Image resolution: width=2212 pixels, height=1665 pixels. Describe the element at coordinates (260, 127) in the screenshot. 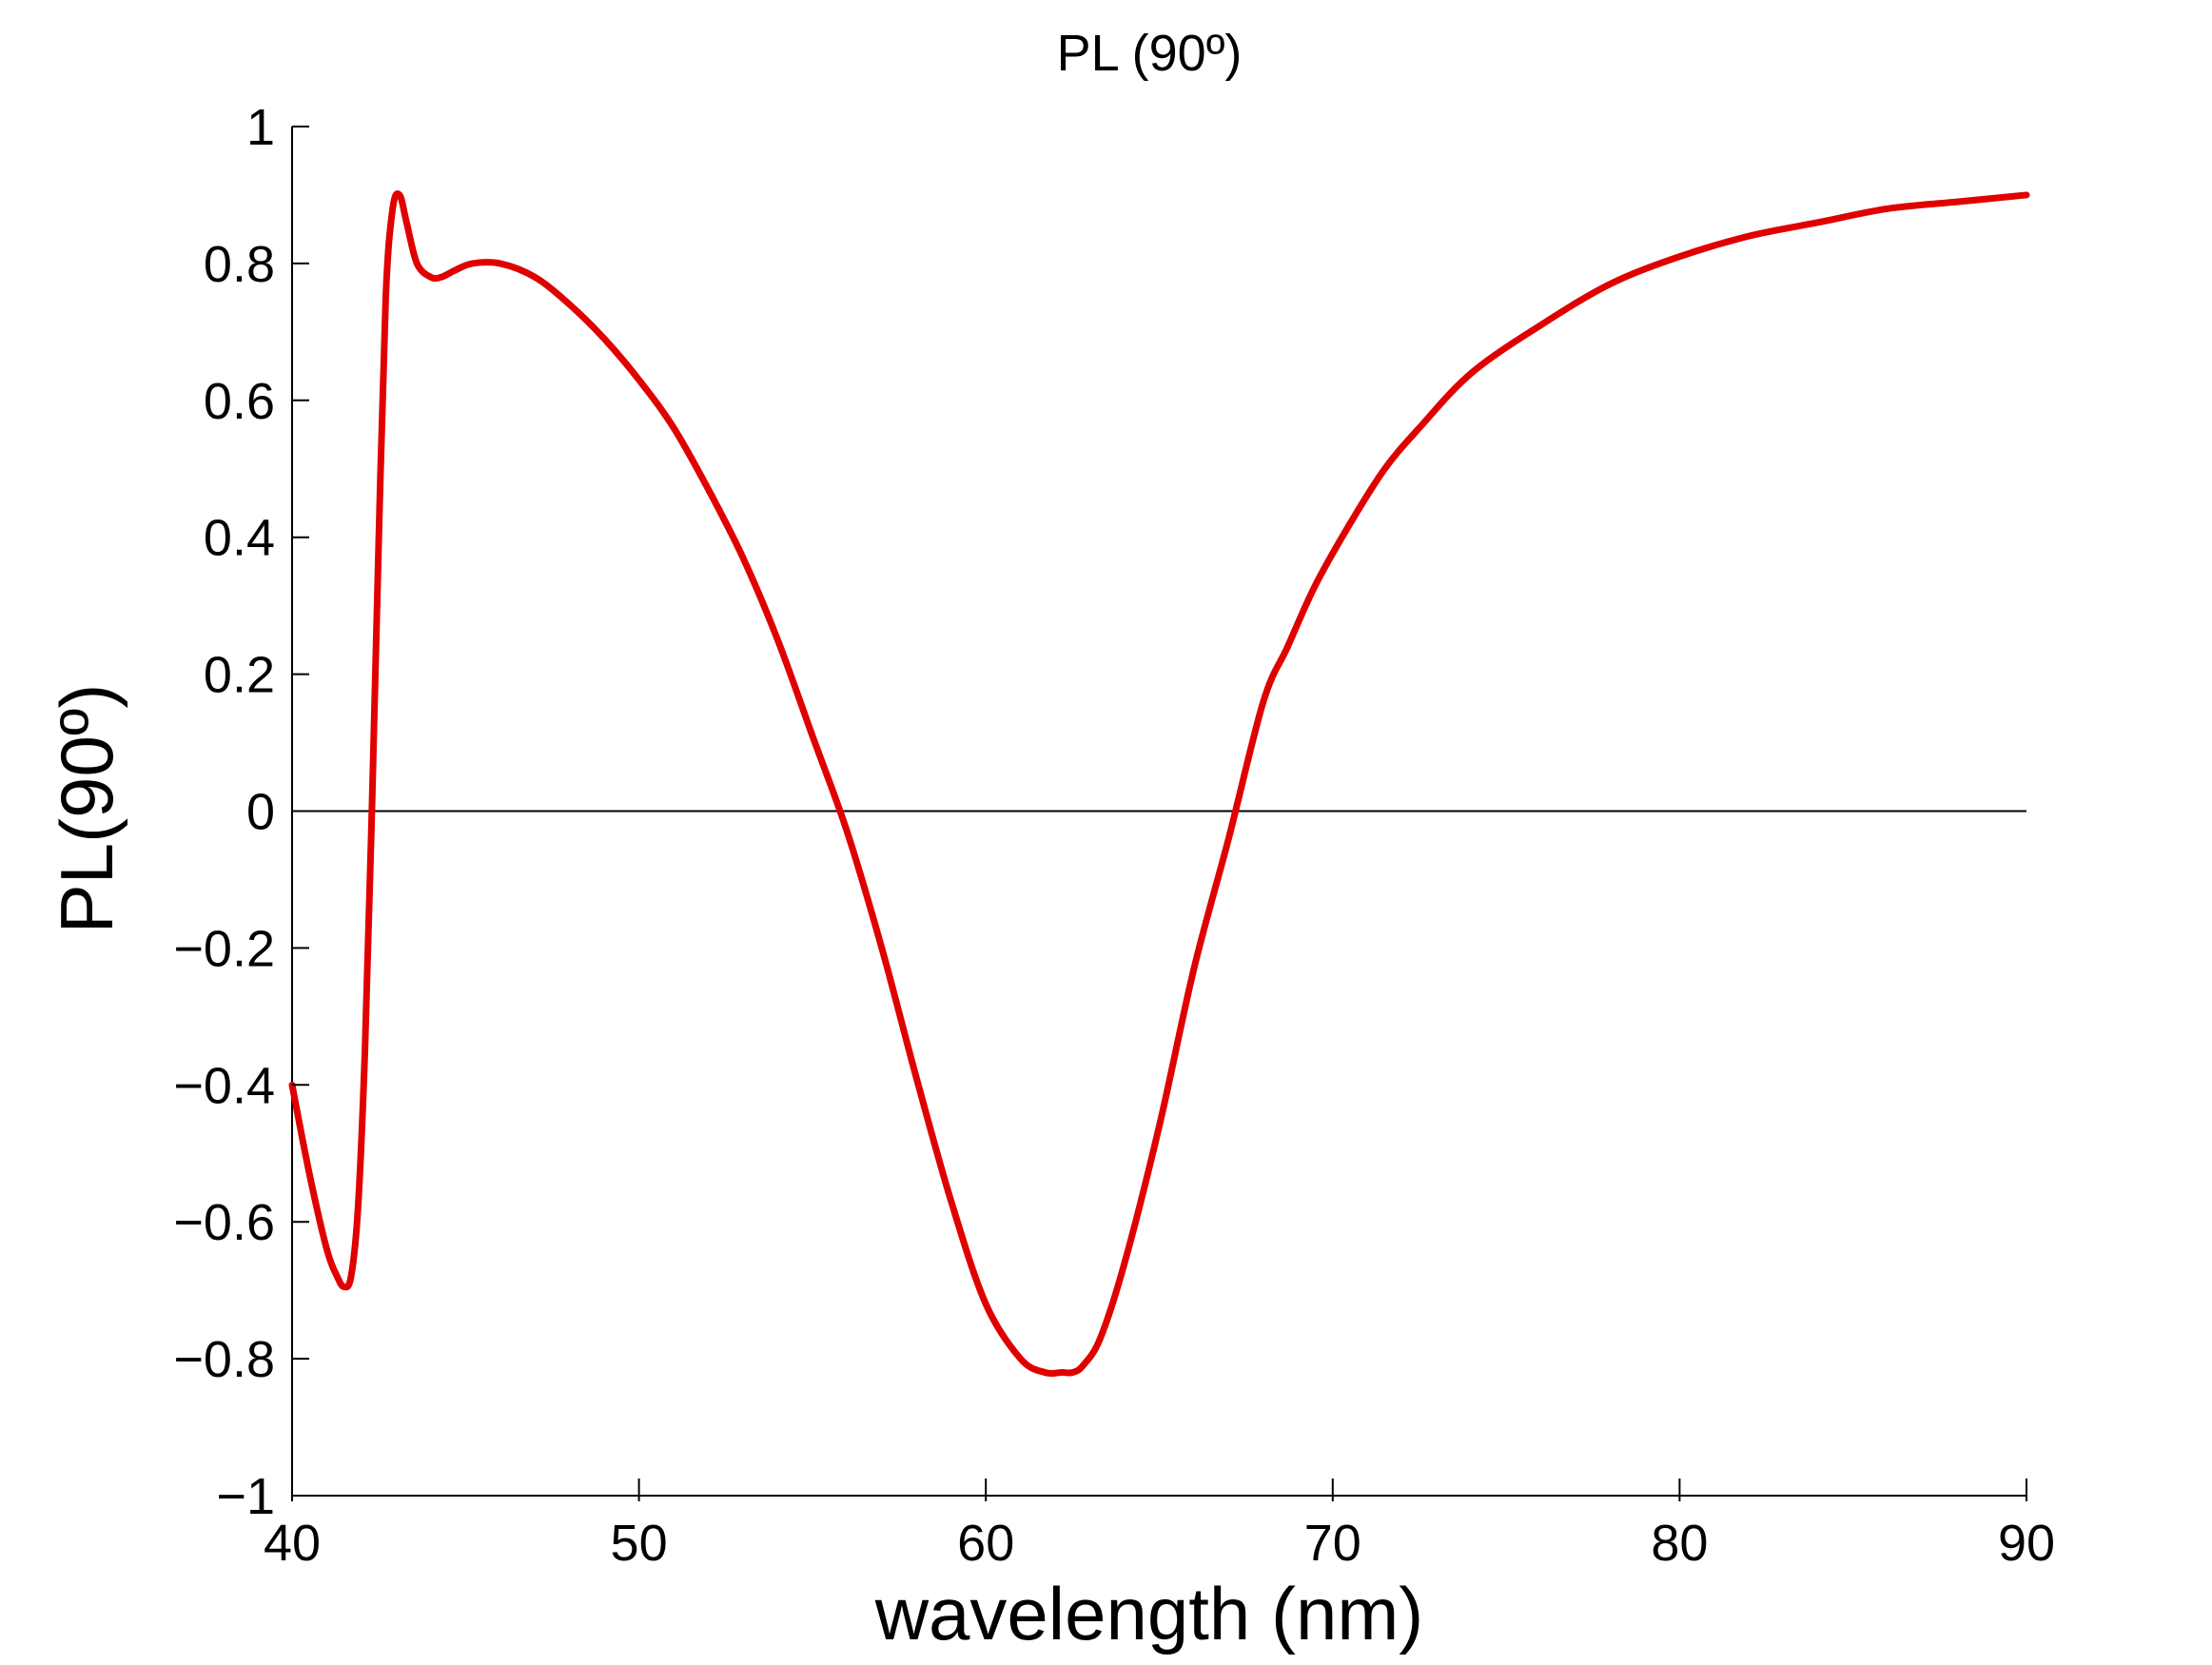

I see `y-tick-label: 1` at that location.